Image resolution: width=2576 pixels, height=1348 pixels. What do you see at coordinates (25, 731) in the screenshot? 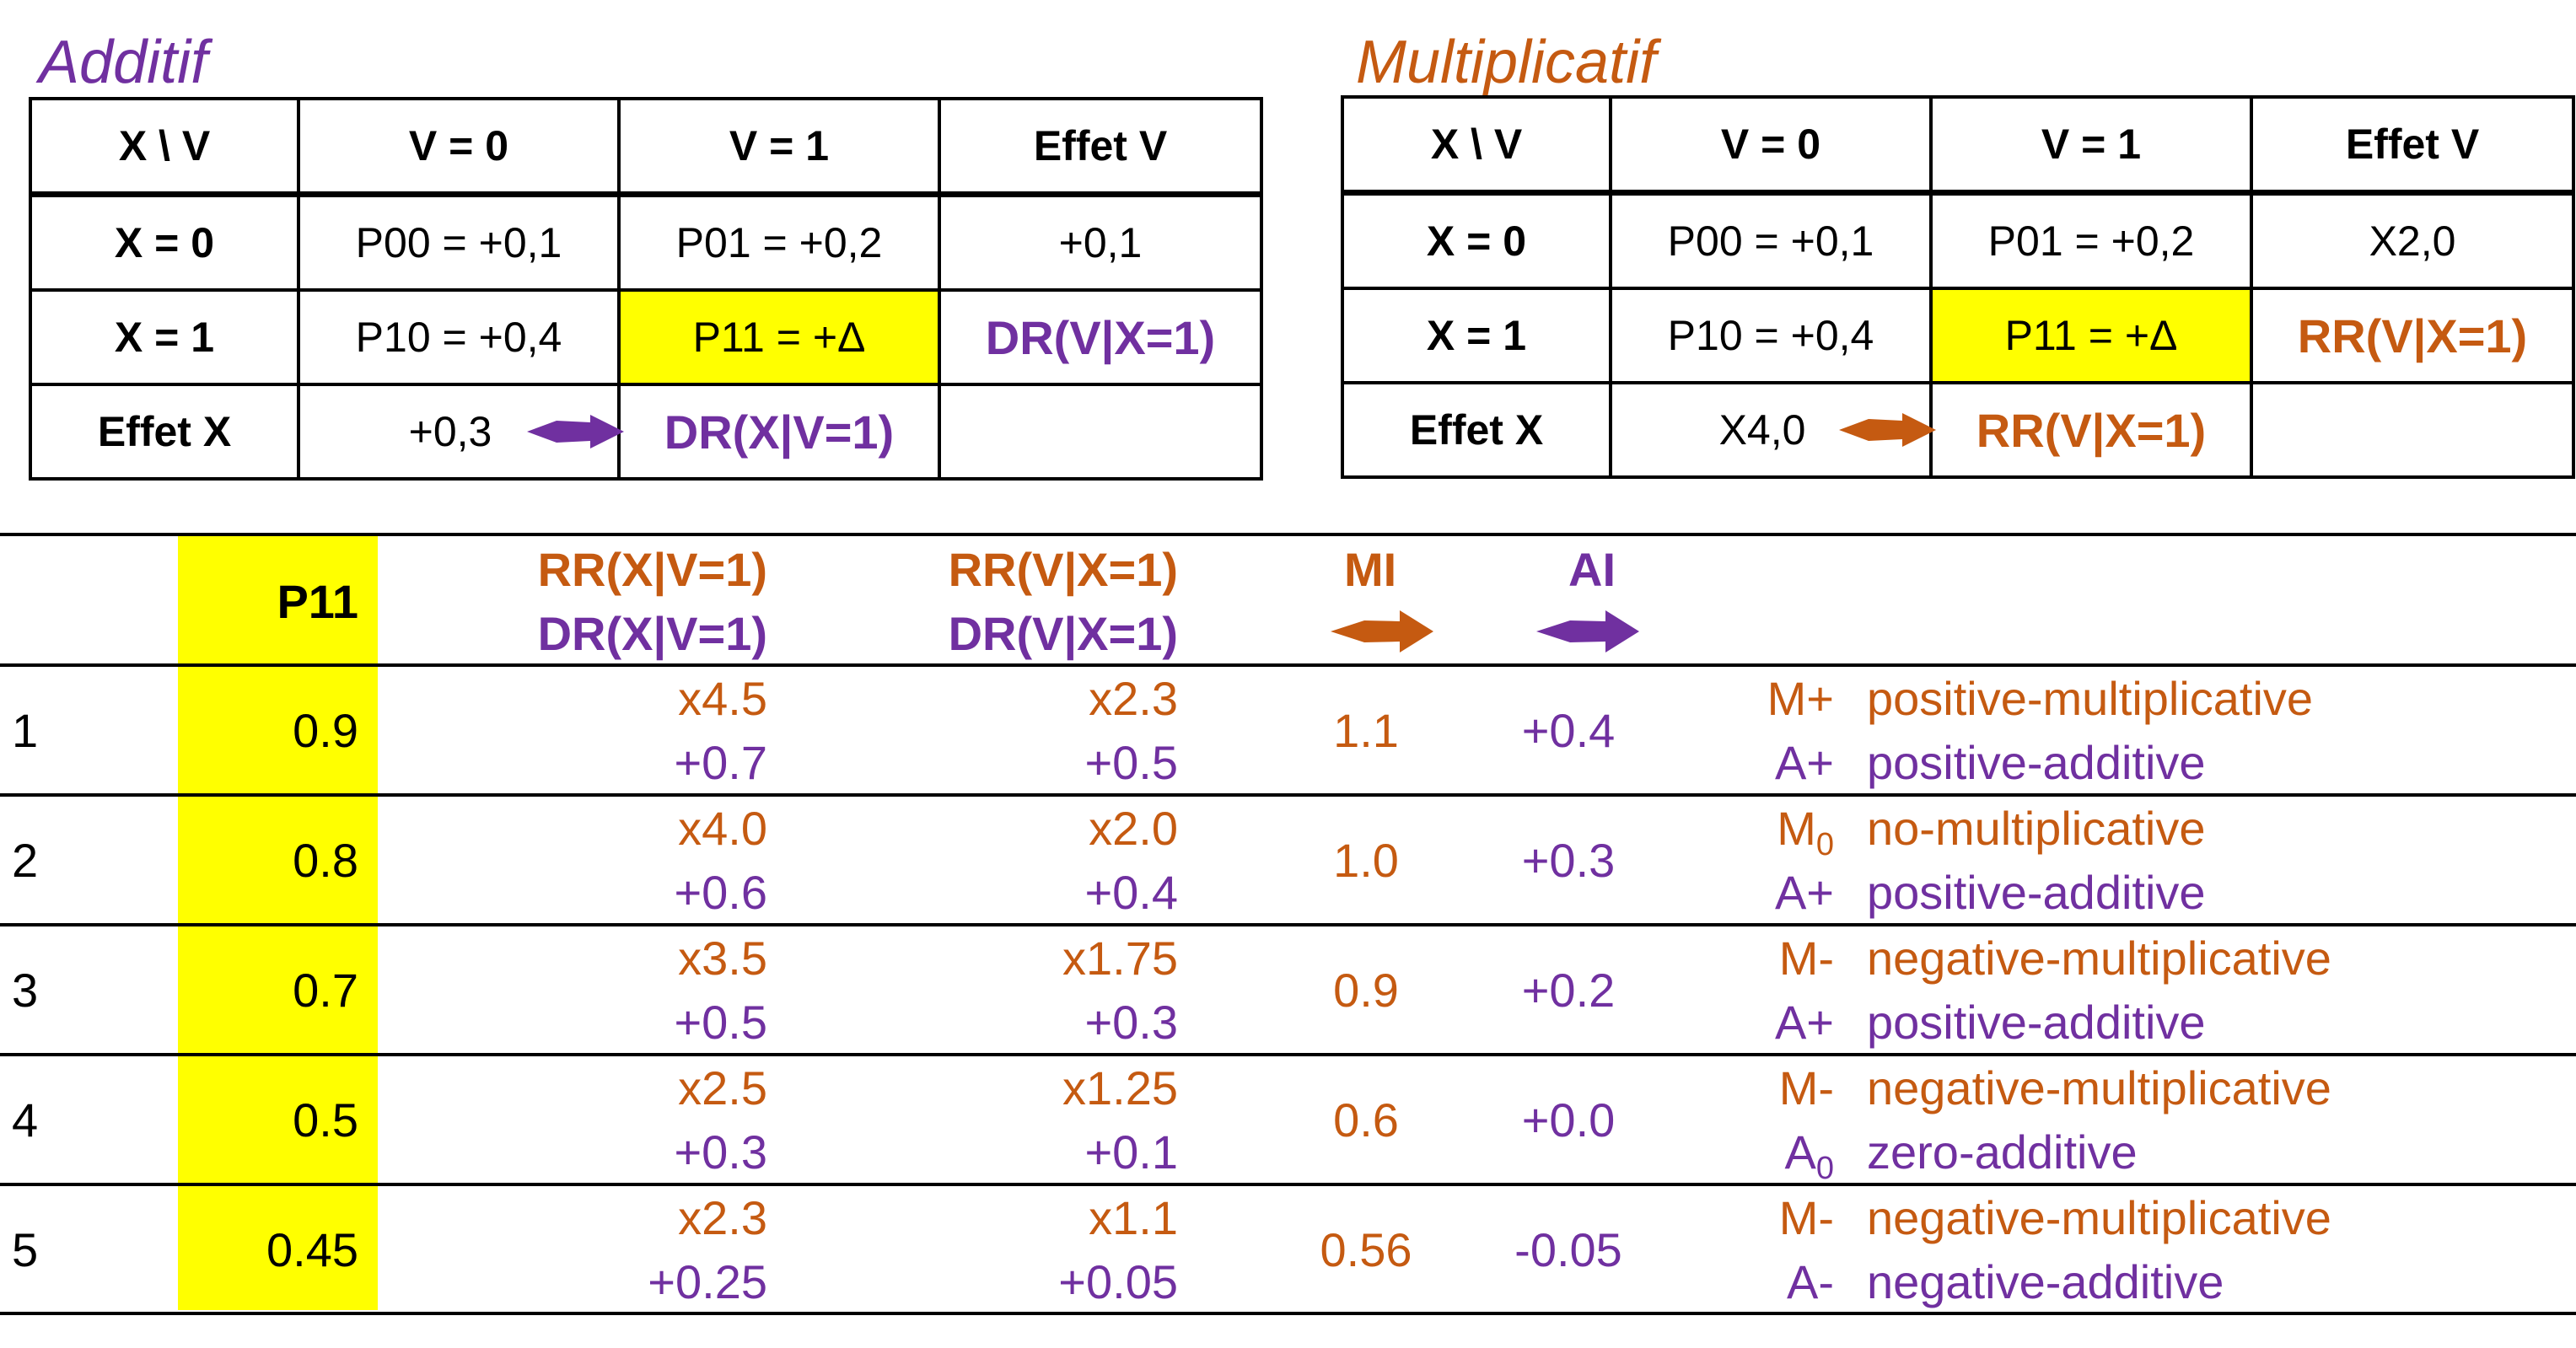
I see `row-number: 1` at bounding box center [25, 731].